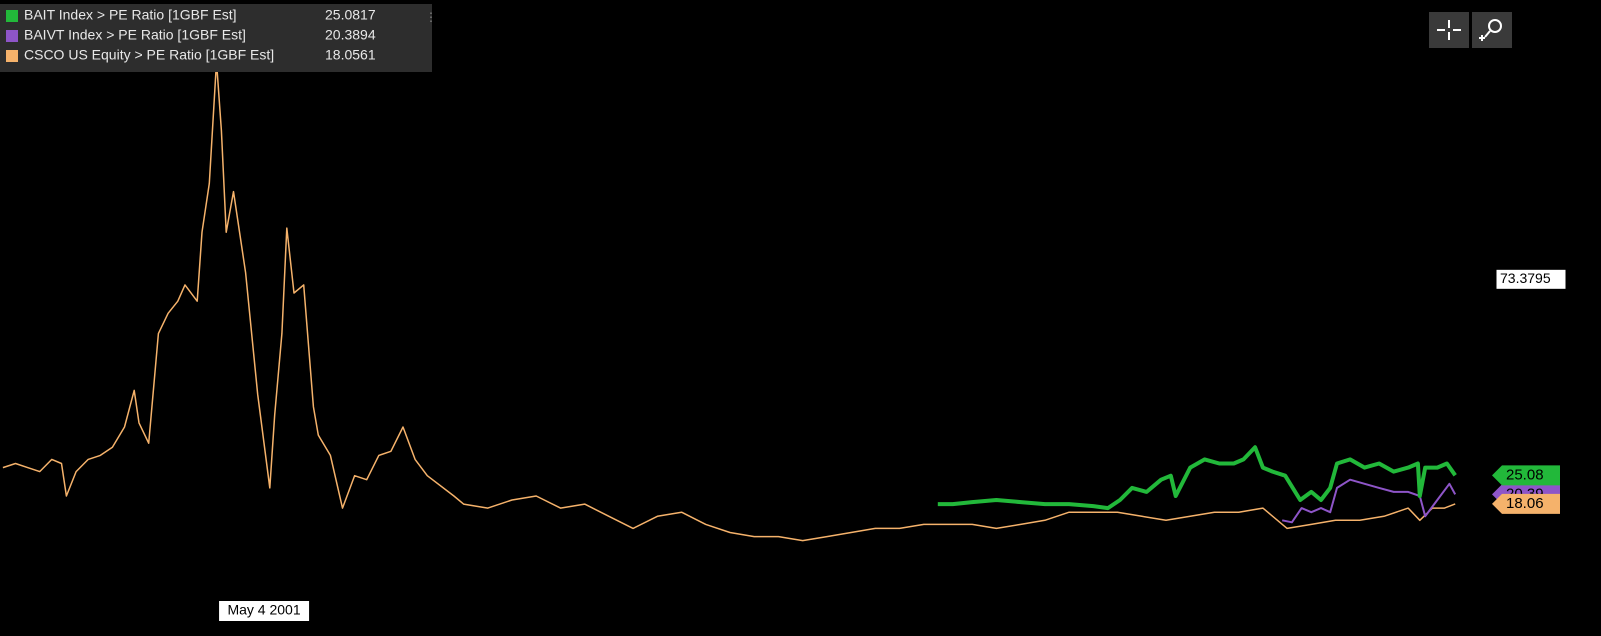  What do you see at coordinates (350, 55) in the screenshot?
I see `legend-value: 18.0561` at bounding box center [350, 55].